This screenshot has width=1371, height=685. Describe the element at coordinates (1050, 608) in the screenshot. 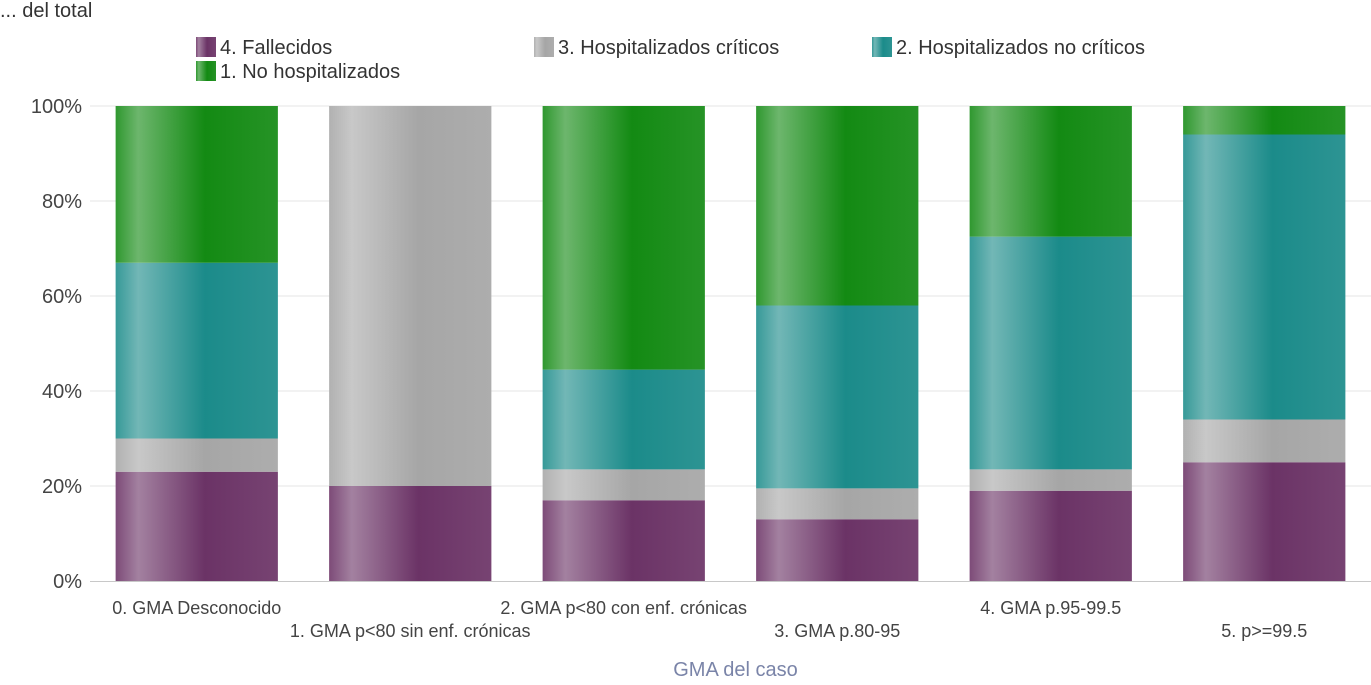

I see `x-tick-label: 4. GMA p.95-99.5` at that location.